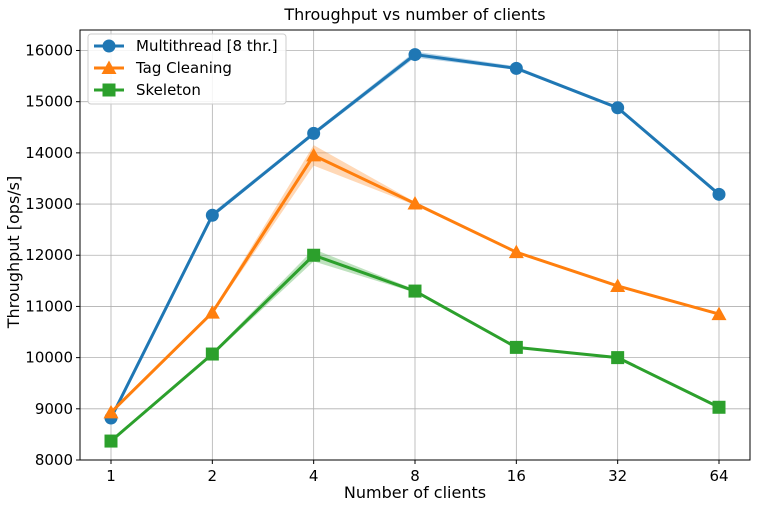 The width and height of the screenshot is (761, 508). I want to click on x-tick-label: 1, so click(111, 476).